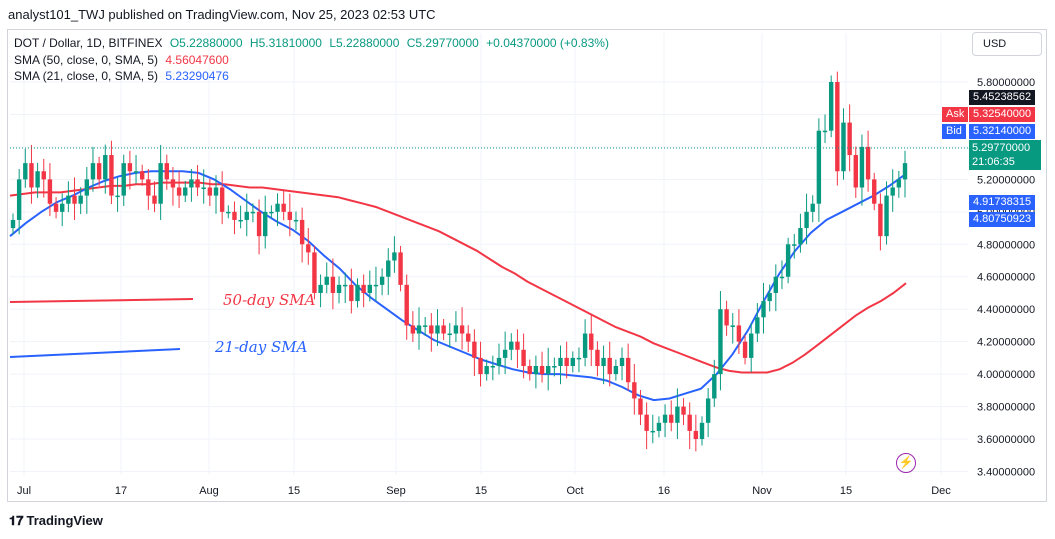  I want to click on price-tag-top: 5.45238562, so click(1002, 97).